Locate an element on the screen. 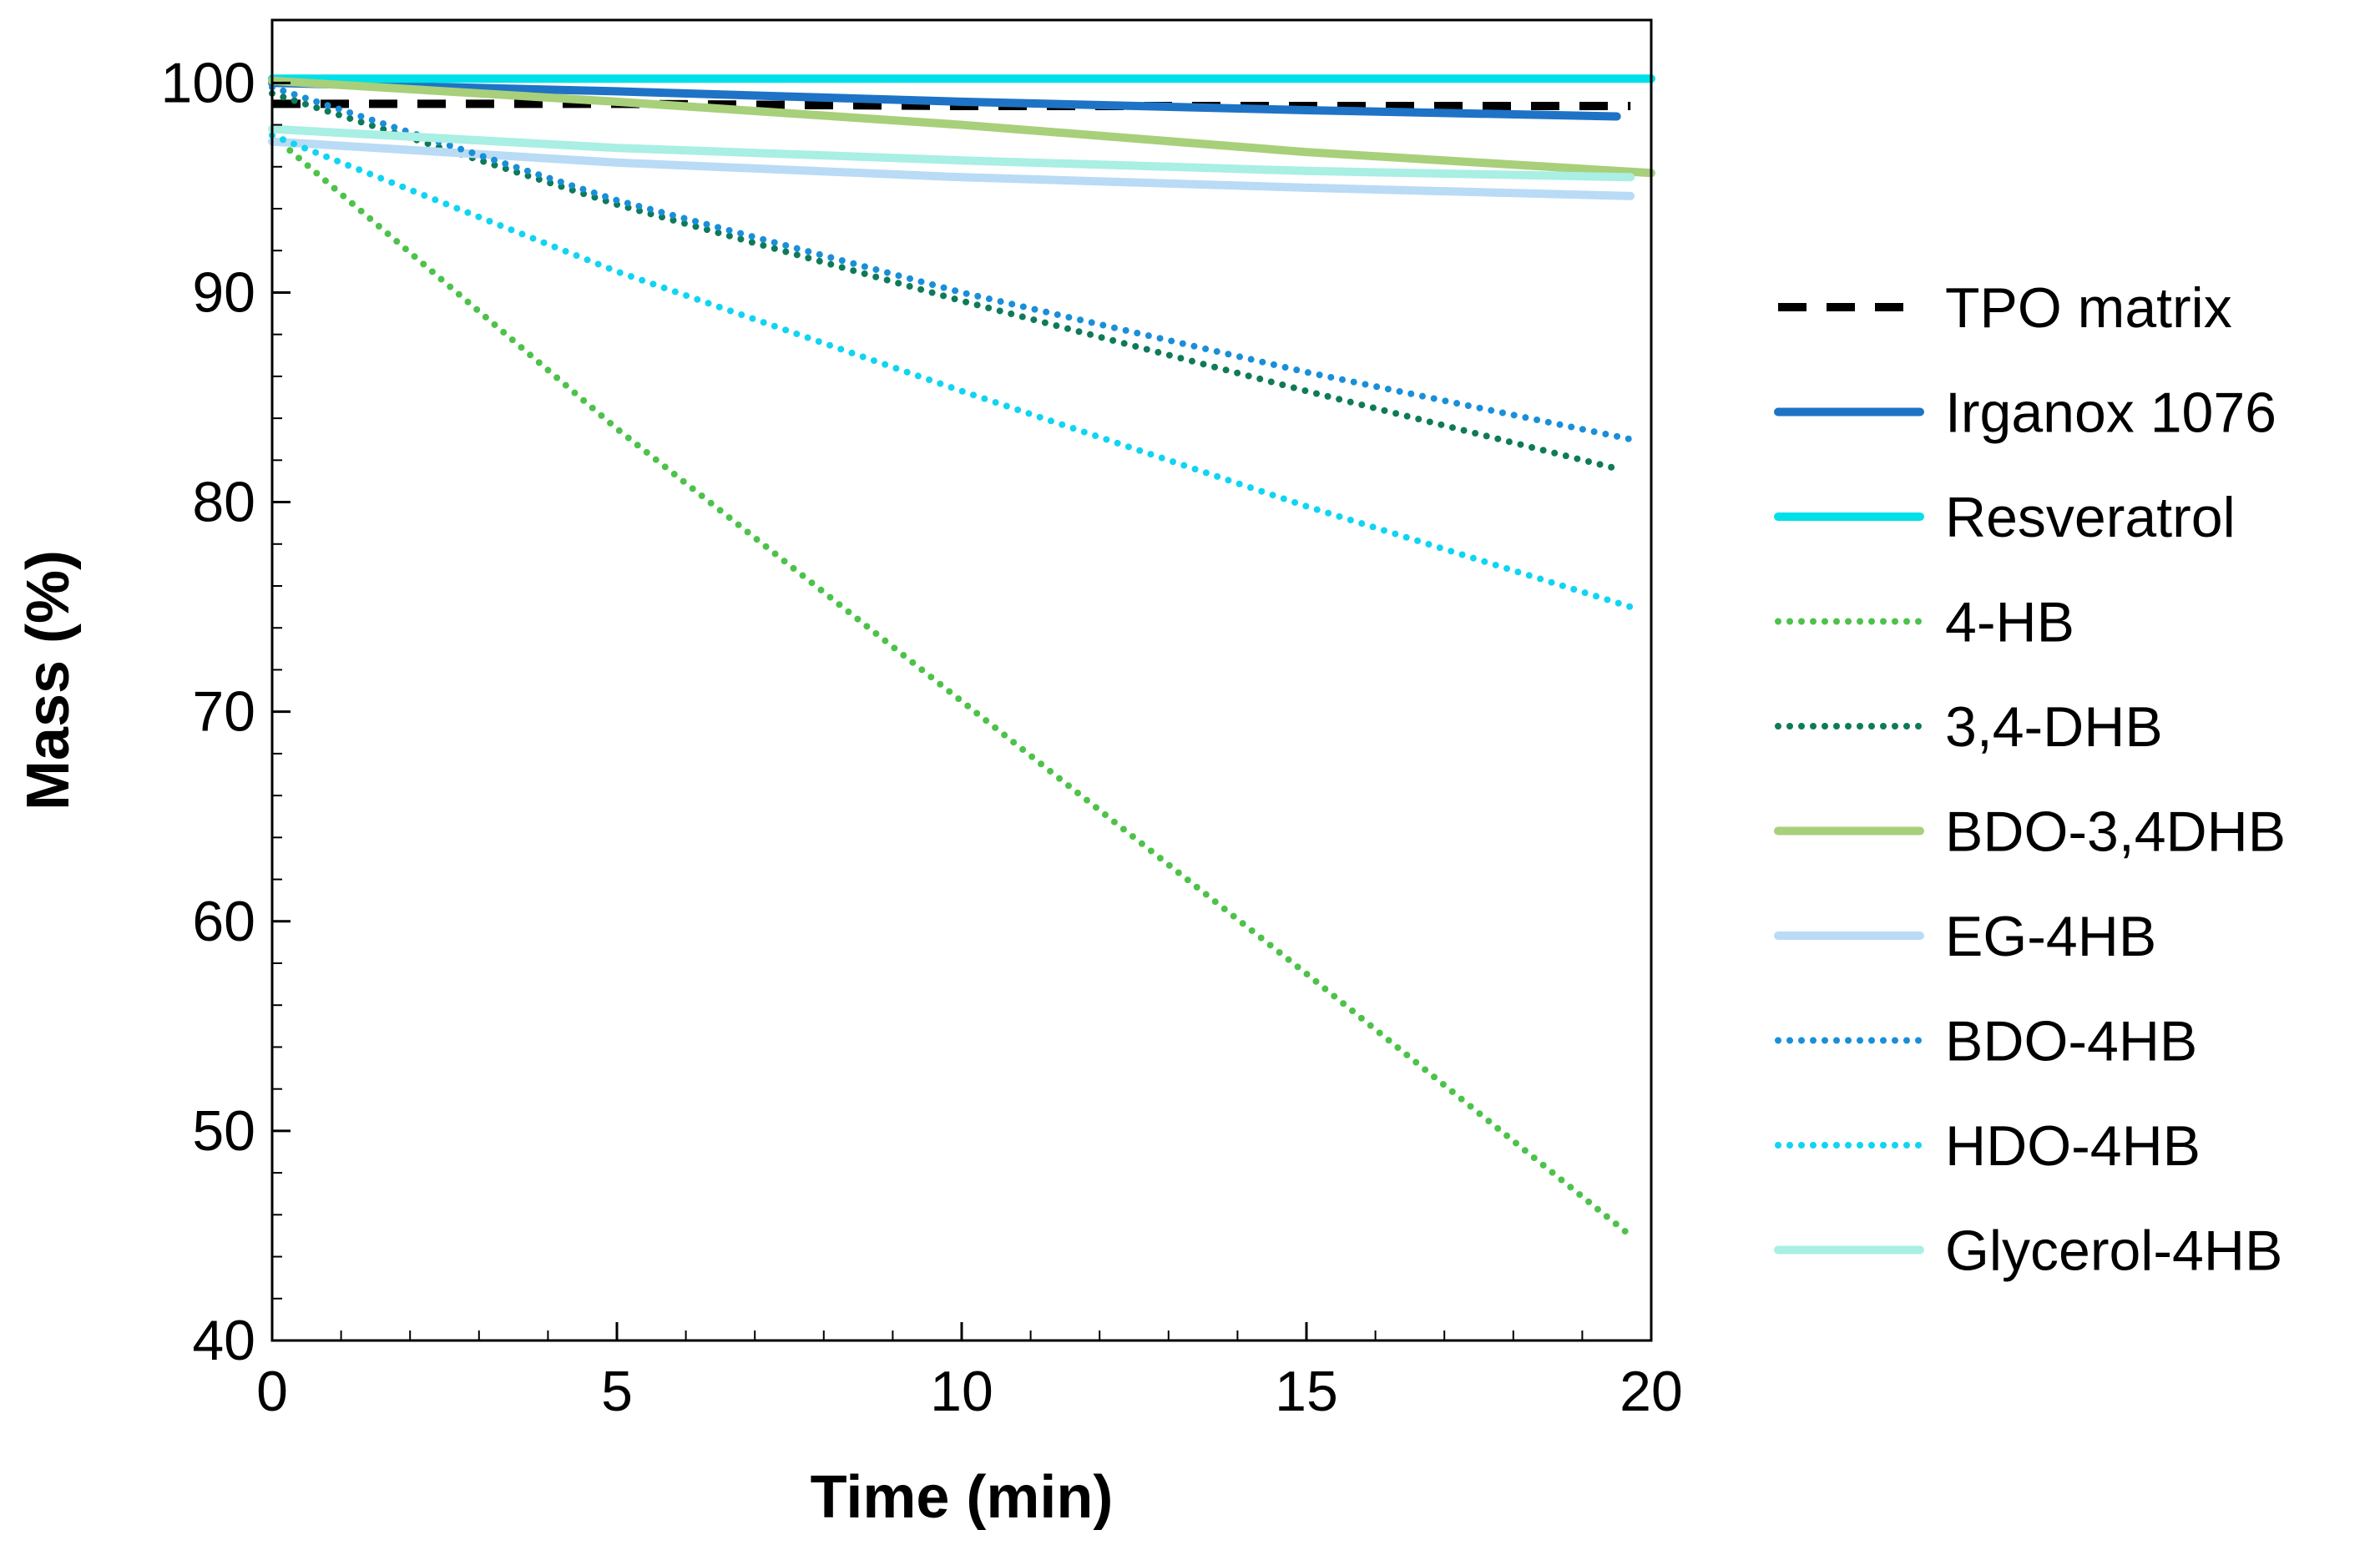  y-tick-label: 60 is located at coordinates (223, 922).